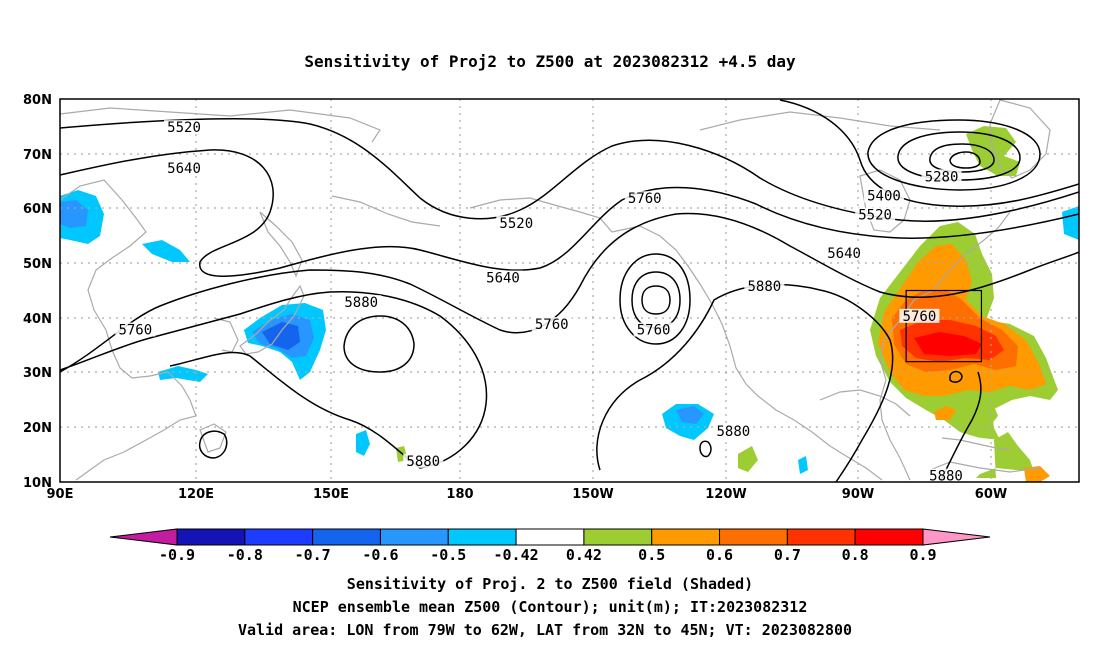 This screenshot has width=1100, height=650. What do you see at coordinates (945, 413) in the screenshot?
I see `pos-shade-caribbean-orange` at bounding box center [945, 413].